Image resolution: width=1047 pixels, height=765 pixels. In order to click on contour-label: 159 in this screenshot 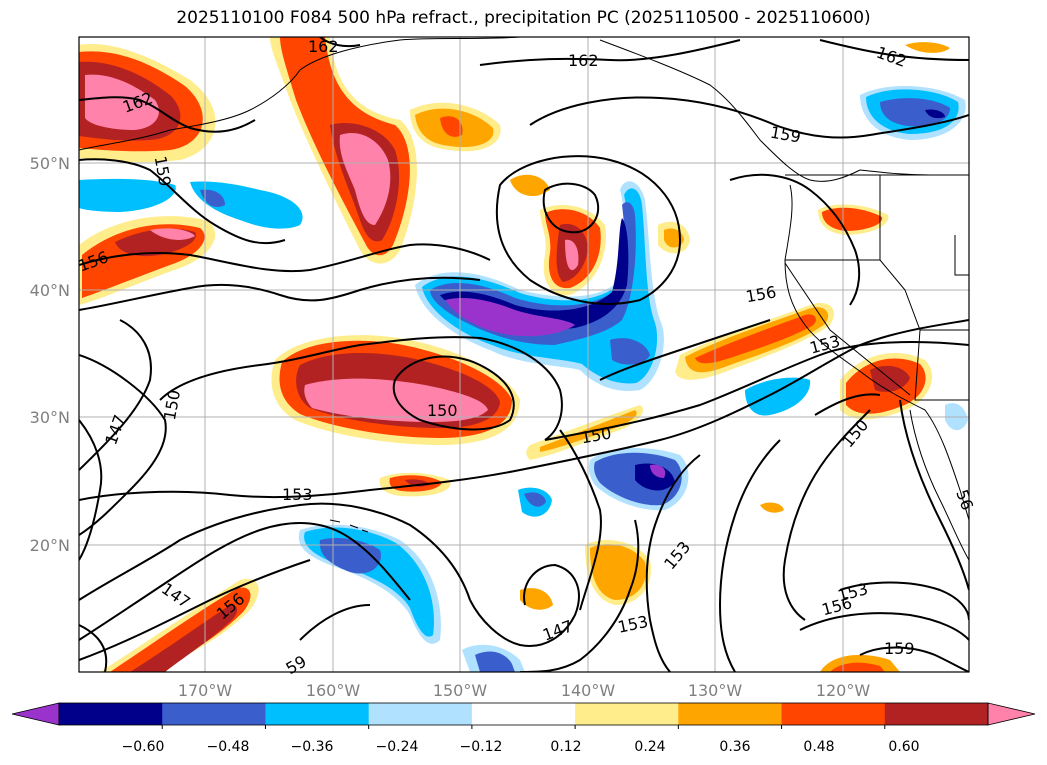, I will do `click(899, 648)`.